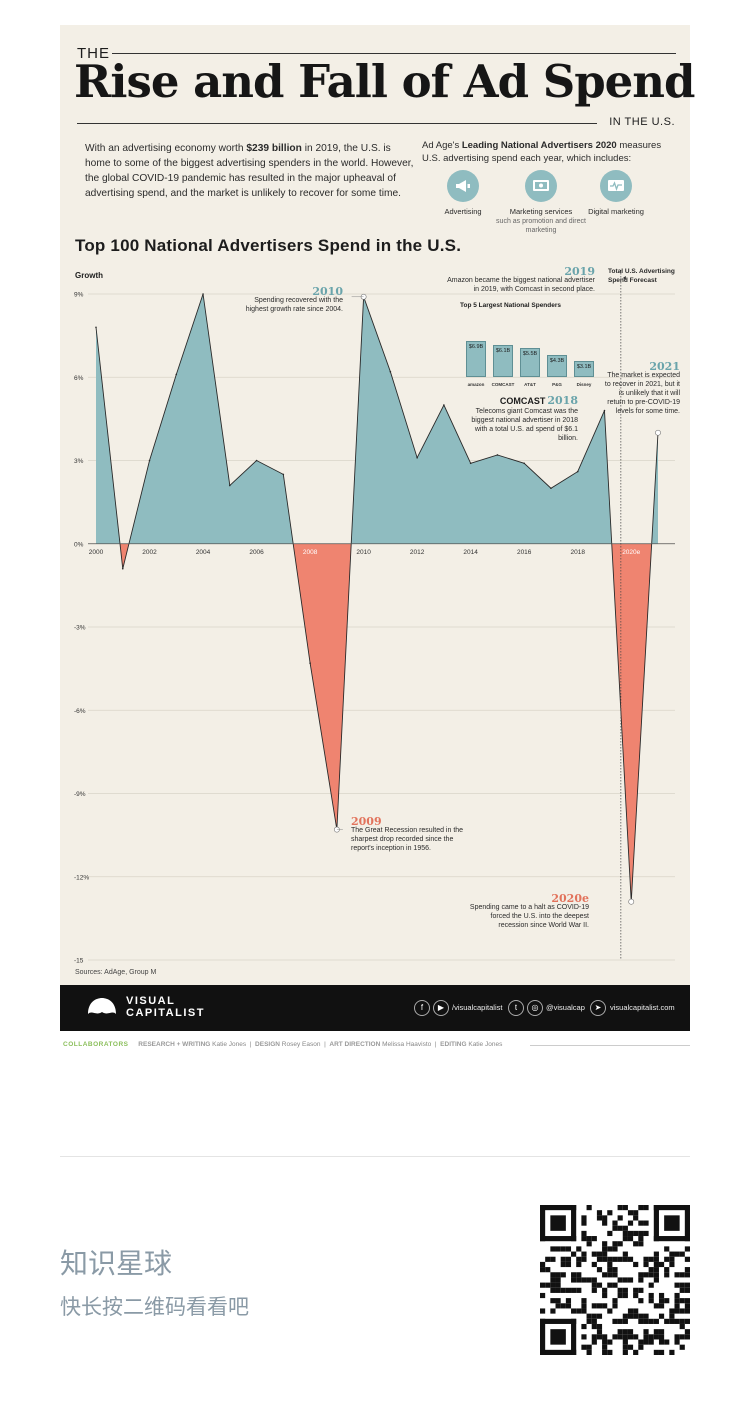 The image size is (750, 1404). What do you see at coordinates (524, 552) in the screenshot?
I see `x-tick-label: 2016` at bounding box center [524, 552].